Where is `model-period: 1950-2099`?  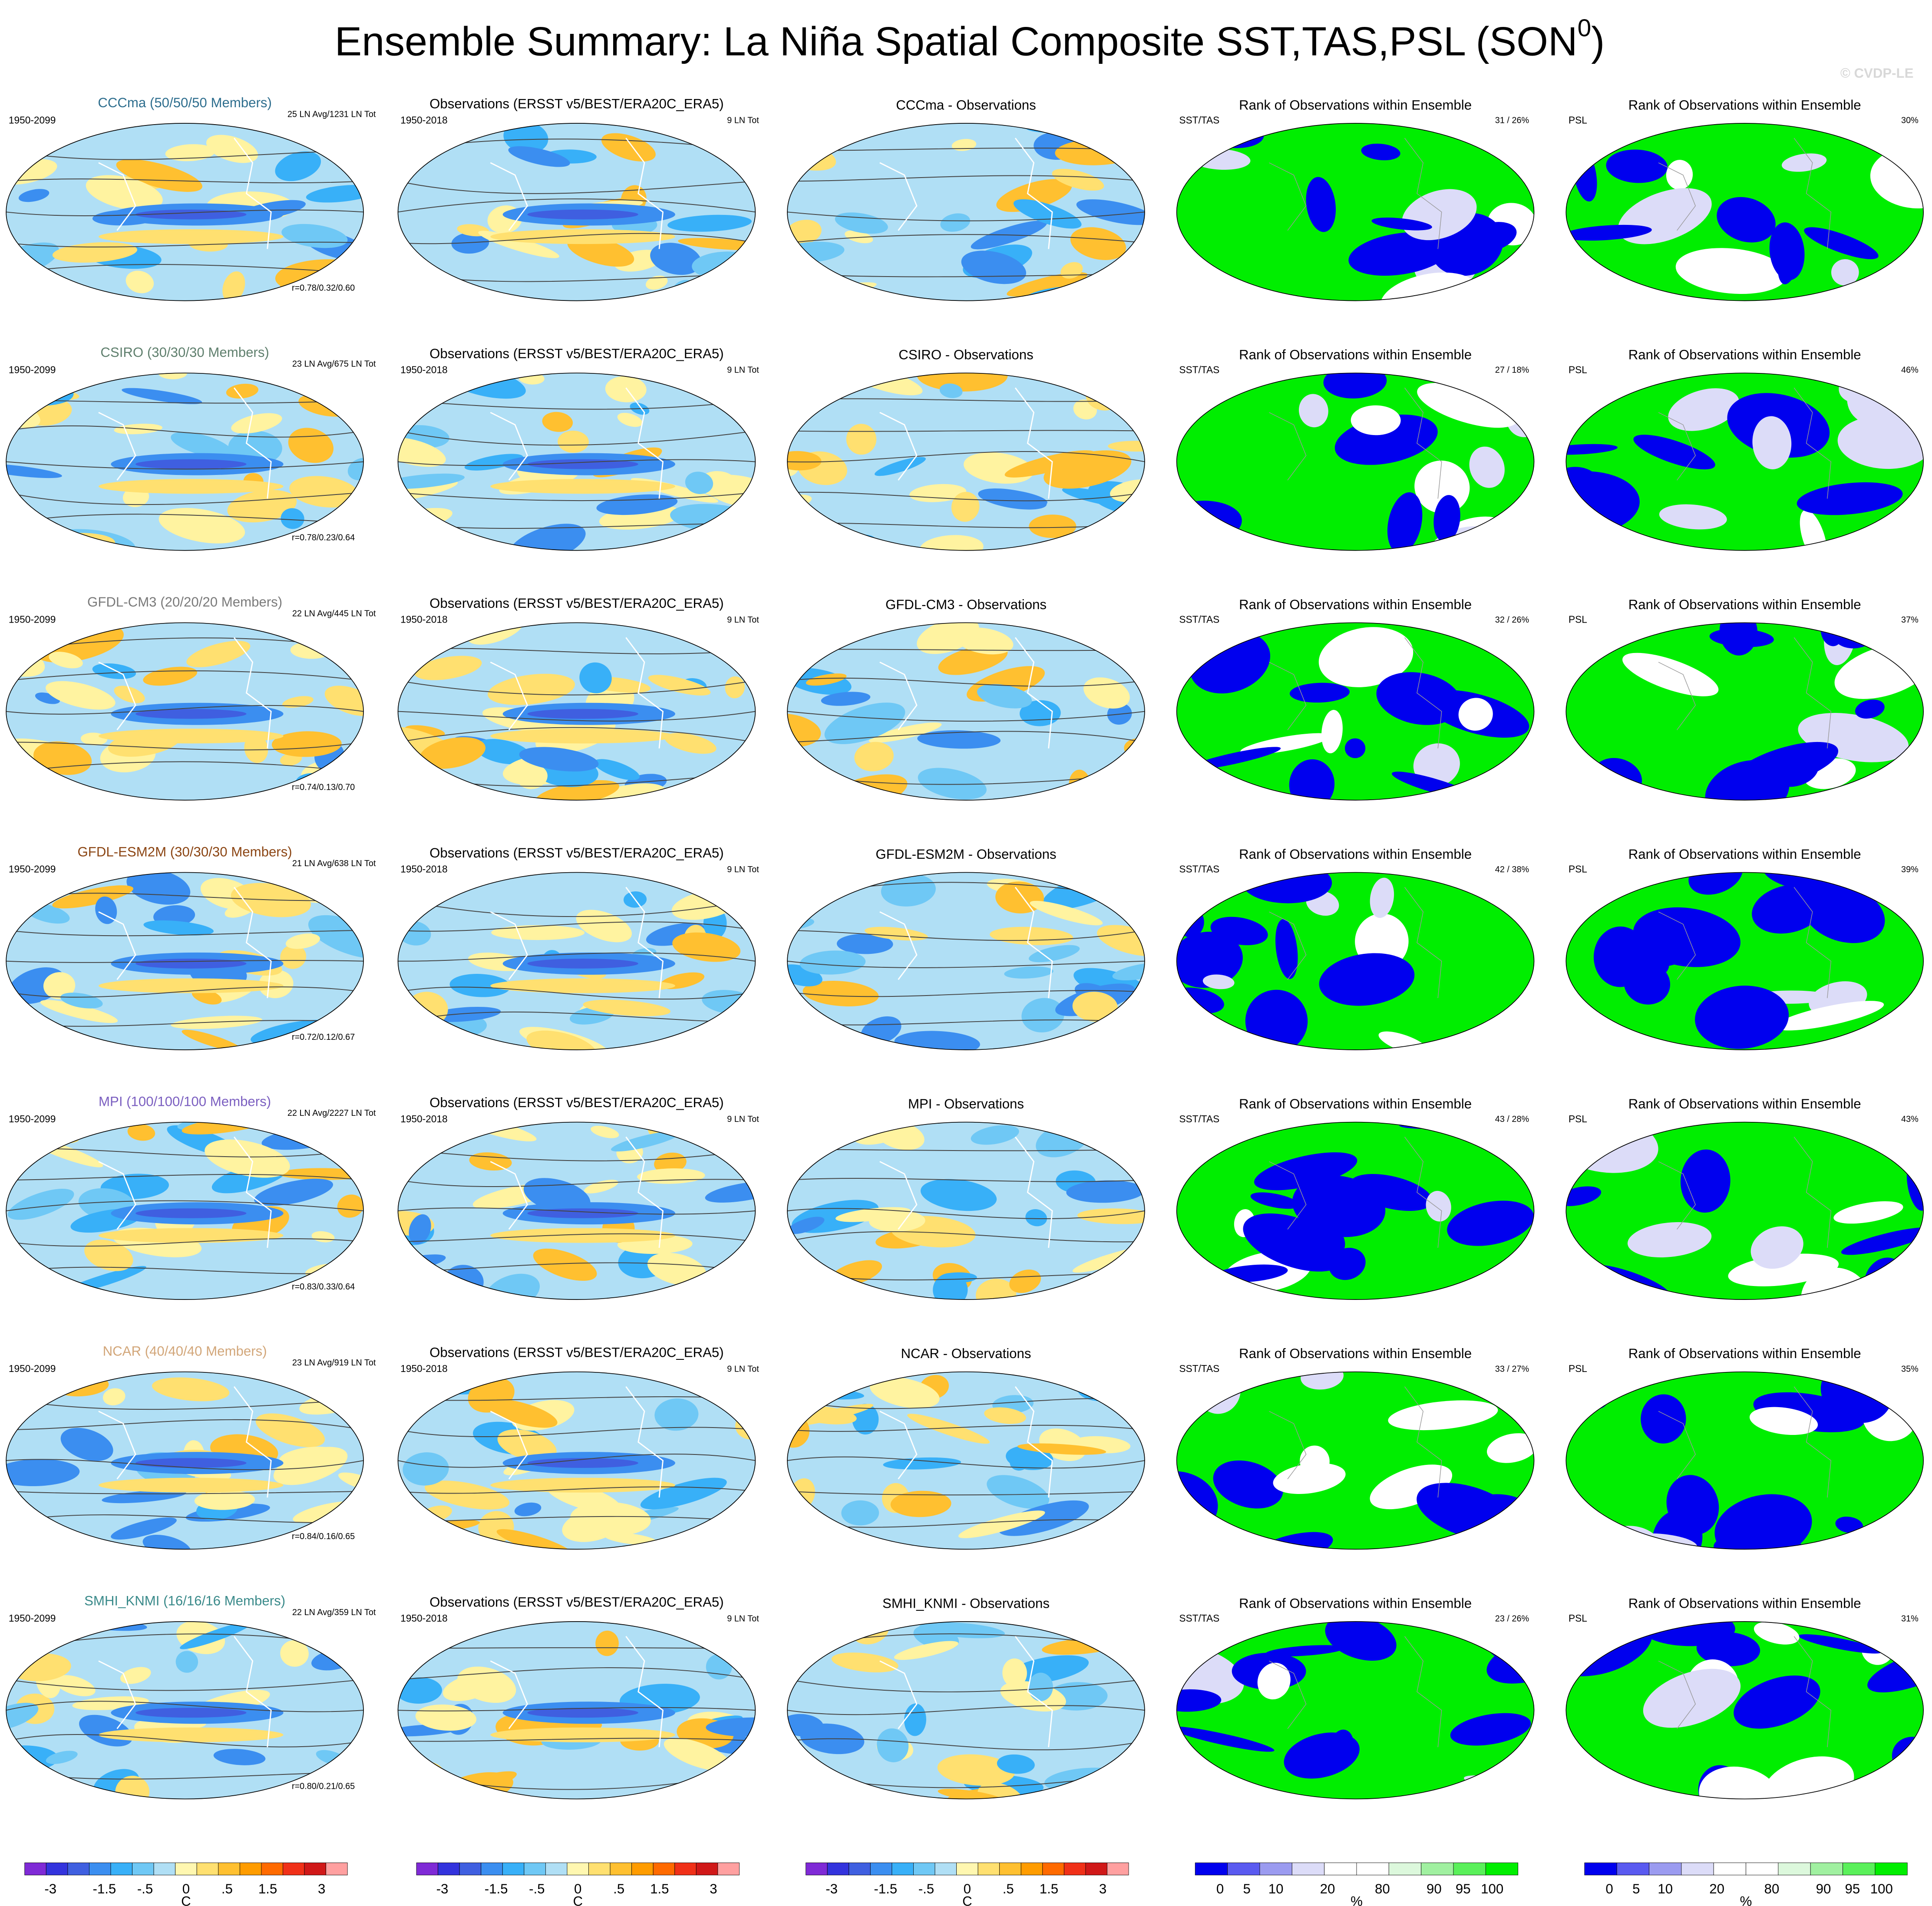
model-period: 1950-2099 is located at coordinates (32, 369).